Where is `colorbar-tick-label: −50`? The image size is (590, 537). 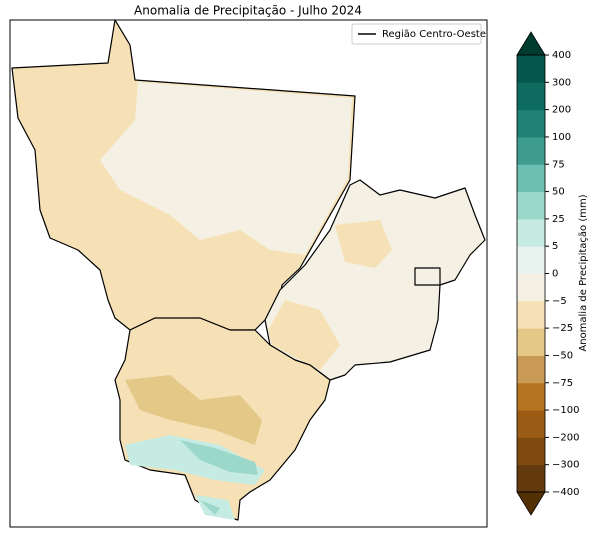
colorbar-tick-label: −50 is located at coordinates (562, 355).